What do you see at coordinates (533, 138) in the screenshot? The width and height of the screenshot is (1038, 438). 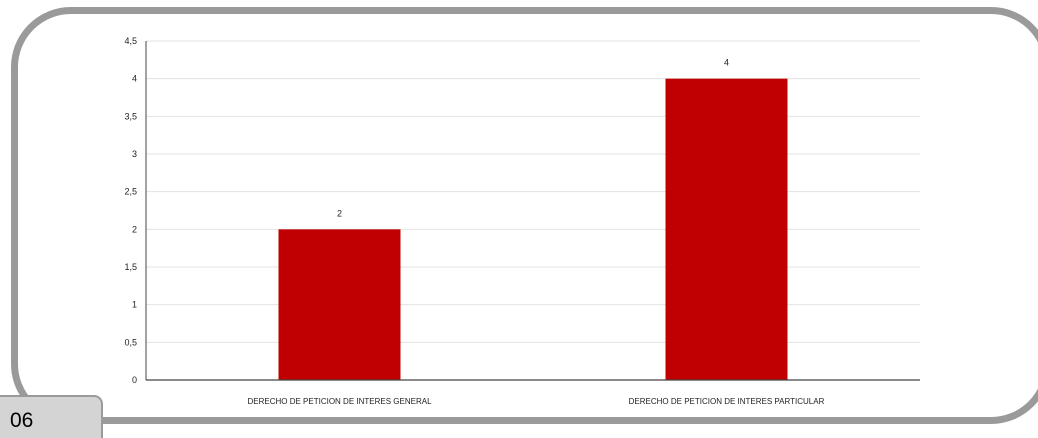 I see `data-labels: 24` at bounding box center [533, 138].